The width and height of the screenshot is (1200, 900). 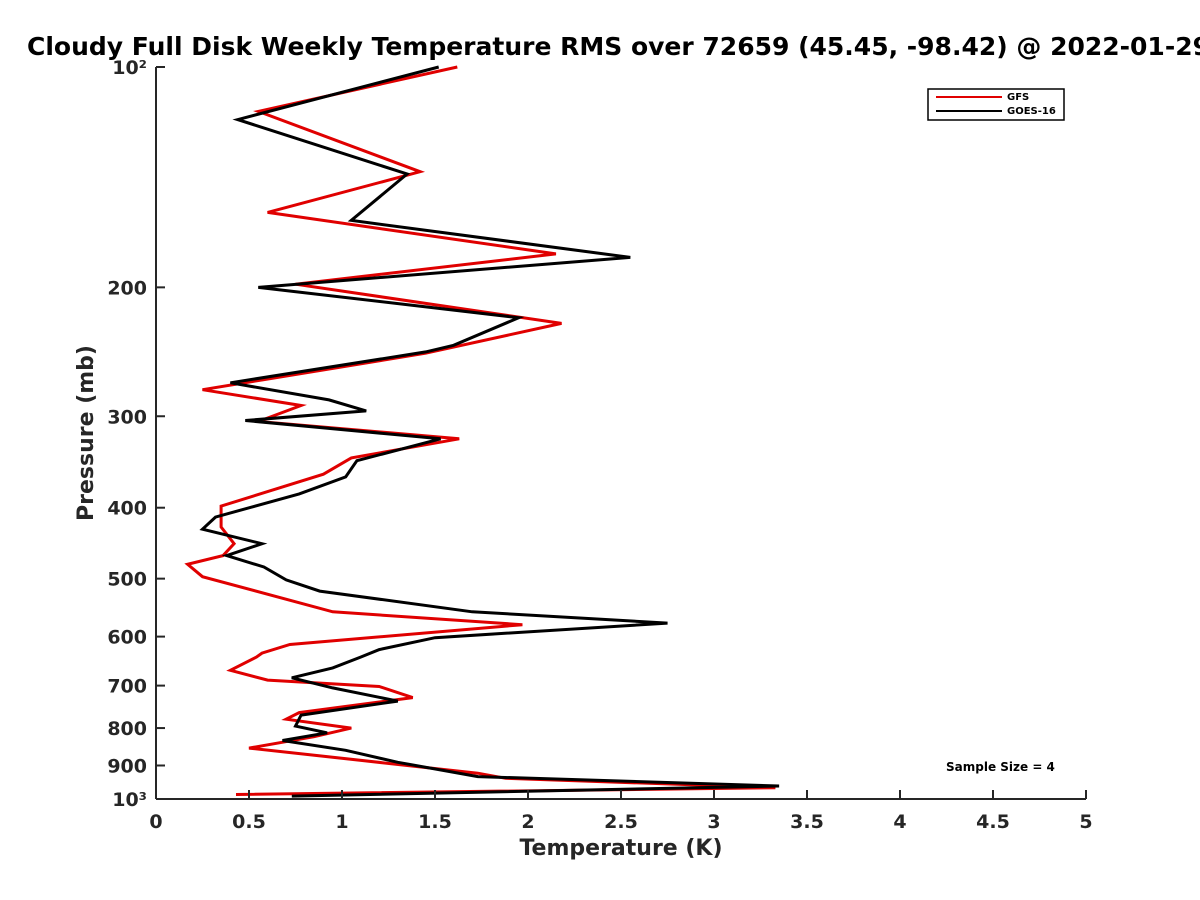 I want to click on legend-box, so click(x=996, y=104).